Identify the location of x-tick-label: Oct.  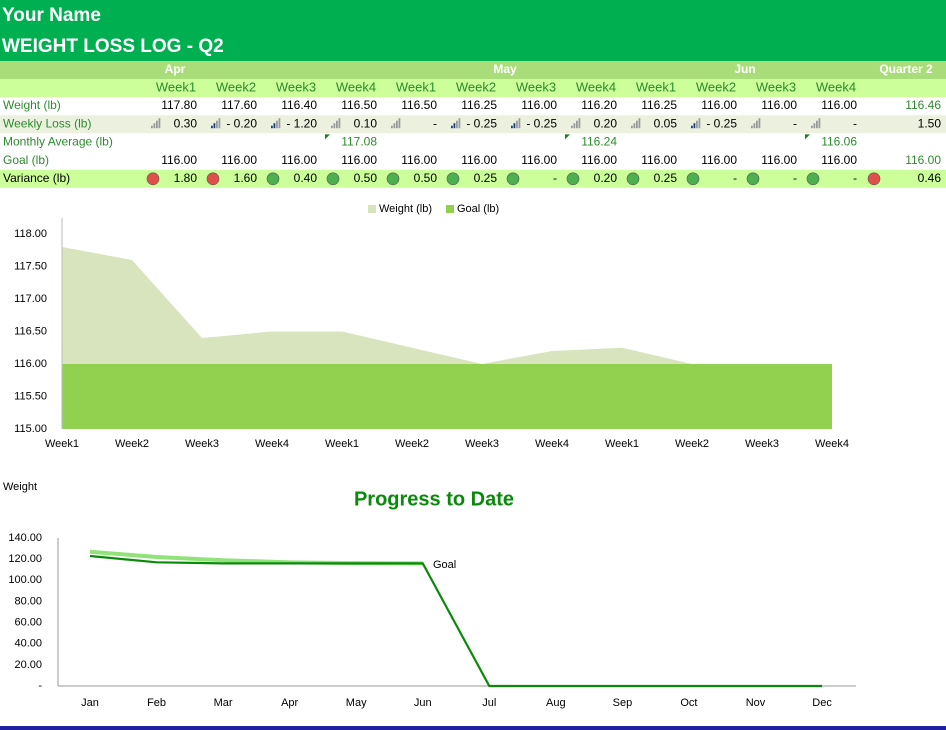
(688, 703).